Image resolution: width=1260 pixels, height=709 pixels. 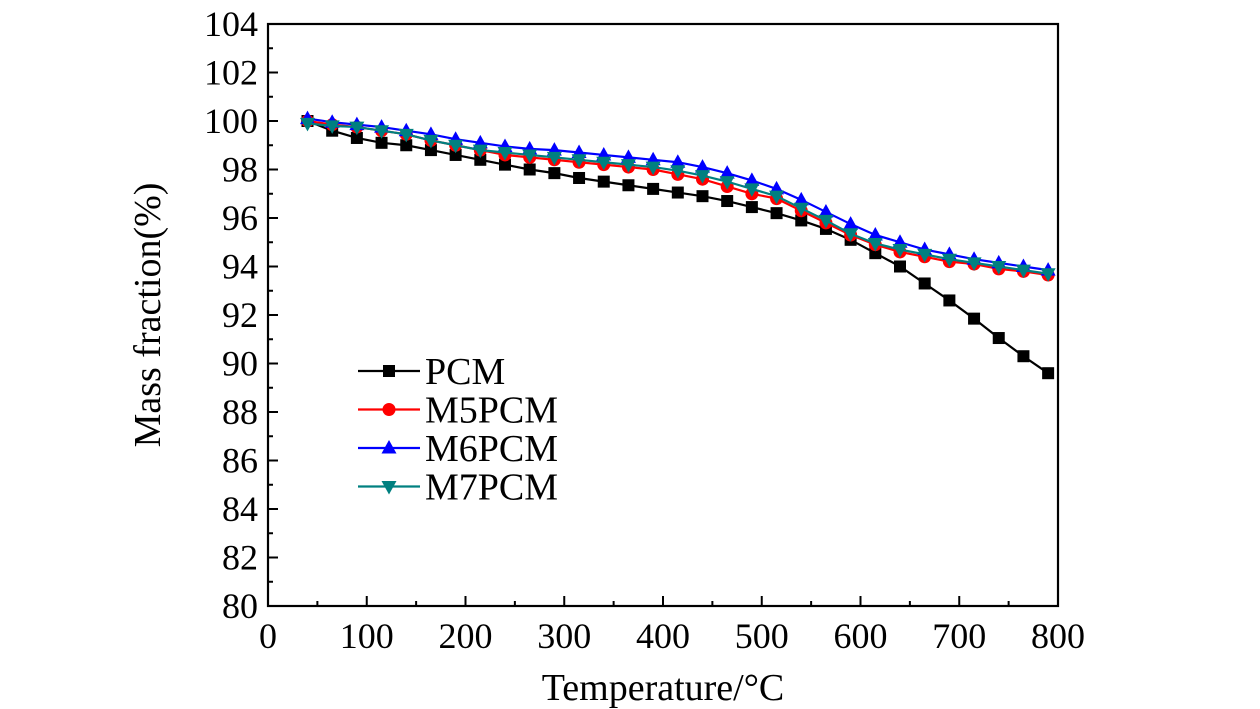 I want to click on x-tick-label: 300, so click(x=564, y=636).